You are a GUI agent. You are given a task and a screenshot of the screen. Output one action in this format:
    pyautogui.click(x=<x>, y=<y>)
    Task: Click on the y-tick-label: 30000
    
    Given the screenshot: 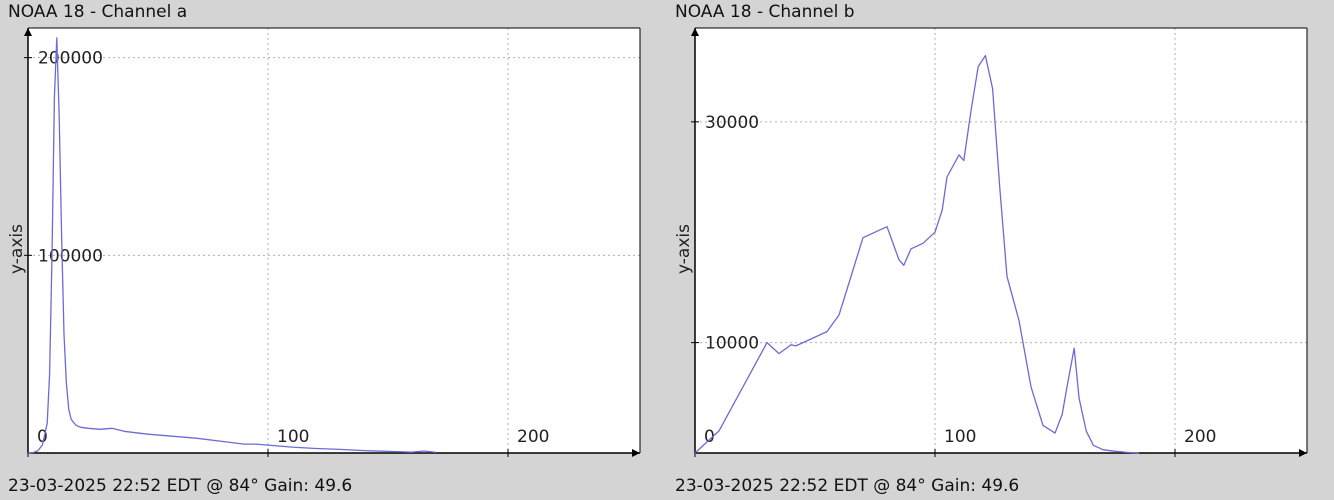 What is the action you would take?
    pyautogui.click(x=732, y=123)
    